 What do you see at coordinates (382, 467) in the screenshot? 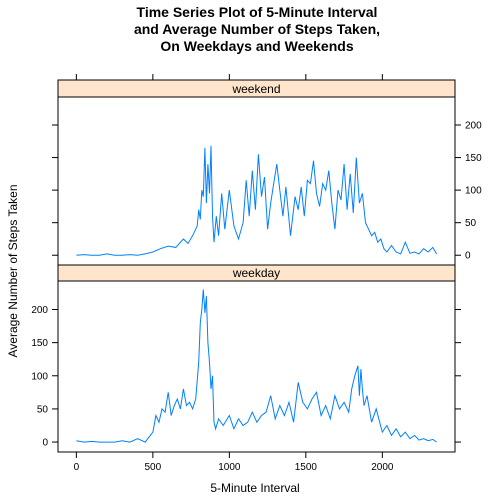
I see `x-tick-label: 2000` at bounding box center [382, 467].